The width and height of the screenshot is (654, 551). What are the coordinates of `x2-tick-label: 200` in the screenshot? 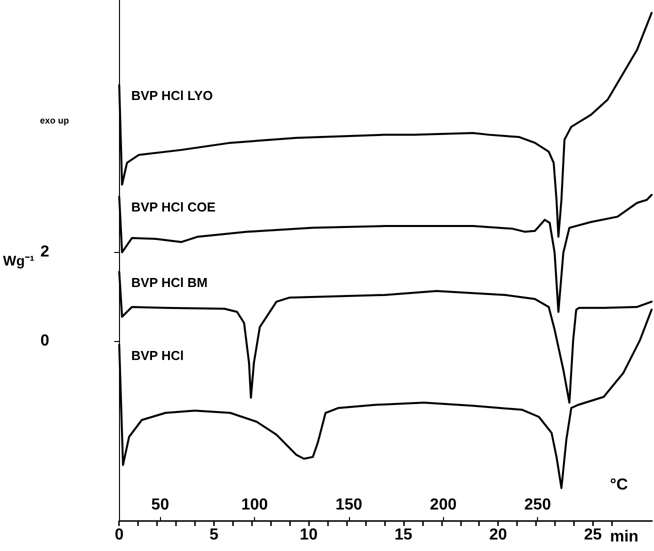 It's located at (443, 505).